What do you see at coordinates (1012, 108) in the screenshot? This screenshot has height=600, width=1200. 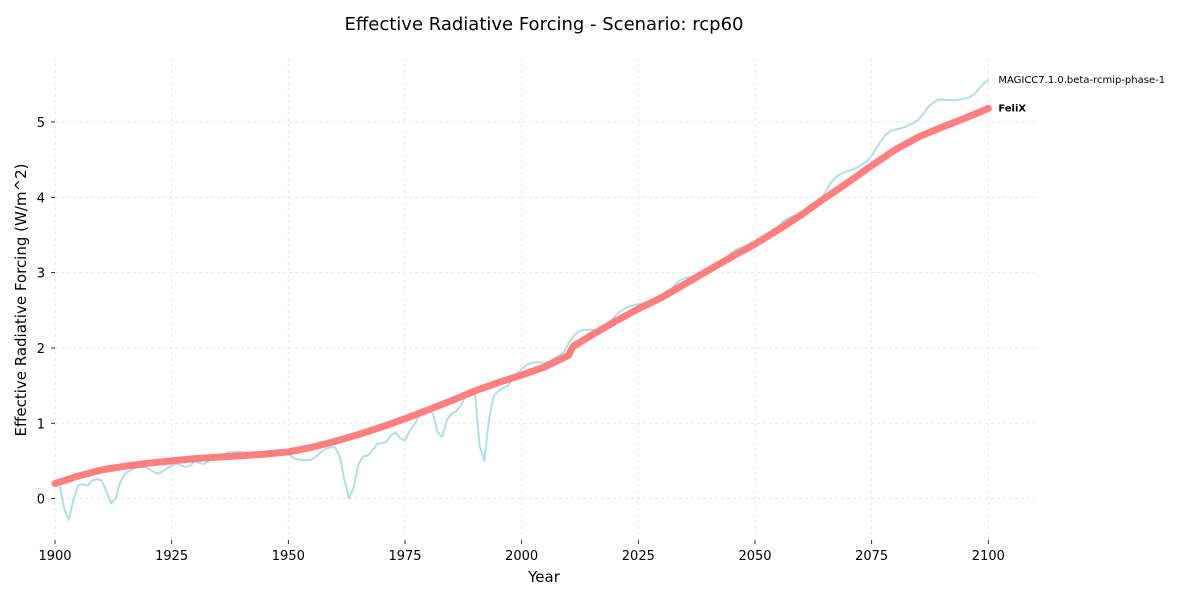 I see `series-label-felix: FeliX` at bounding box center [1012, 108].